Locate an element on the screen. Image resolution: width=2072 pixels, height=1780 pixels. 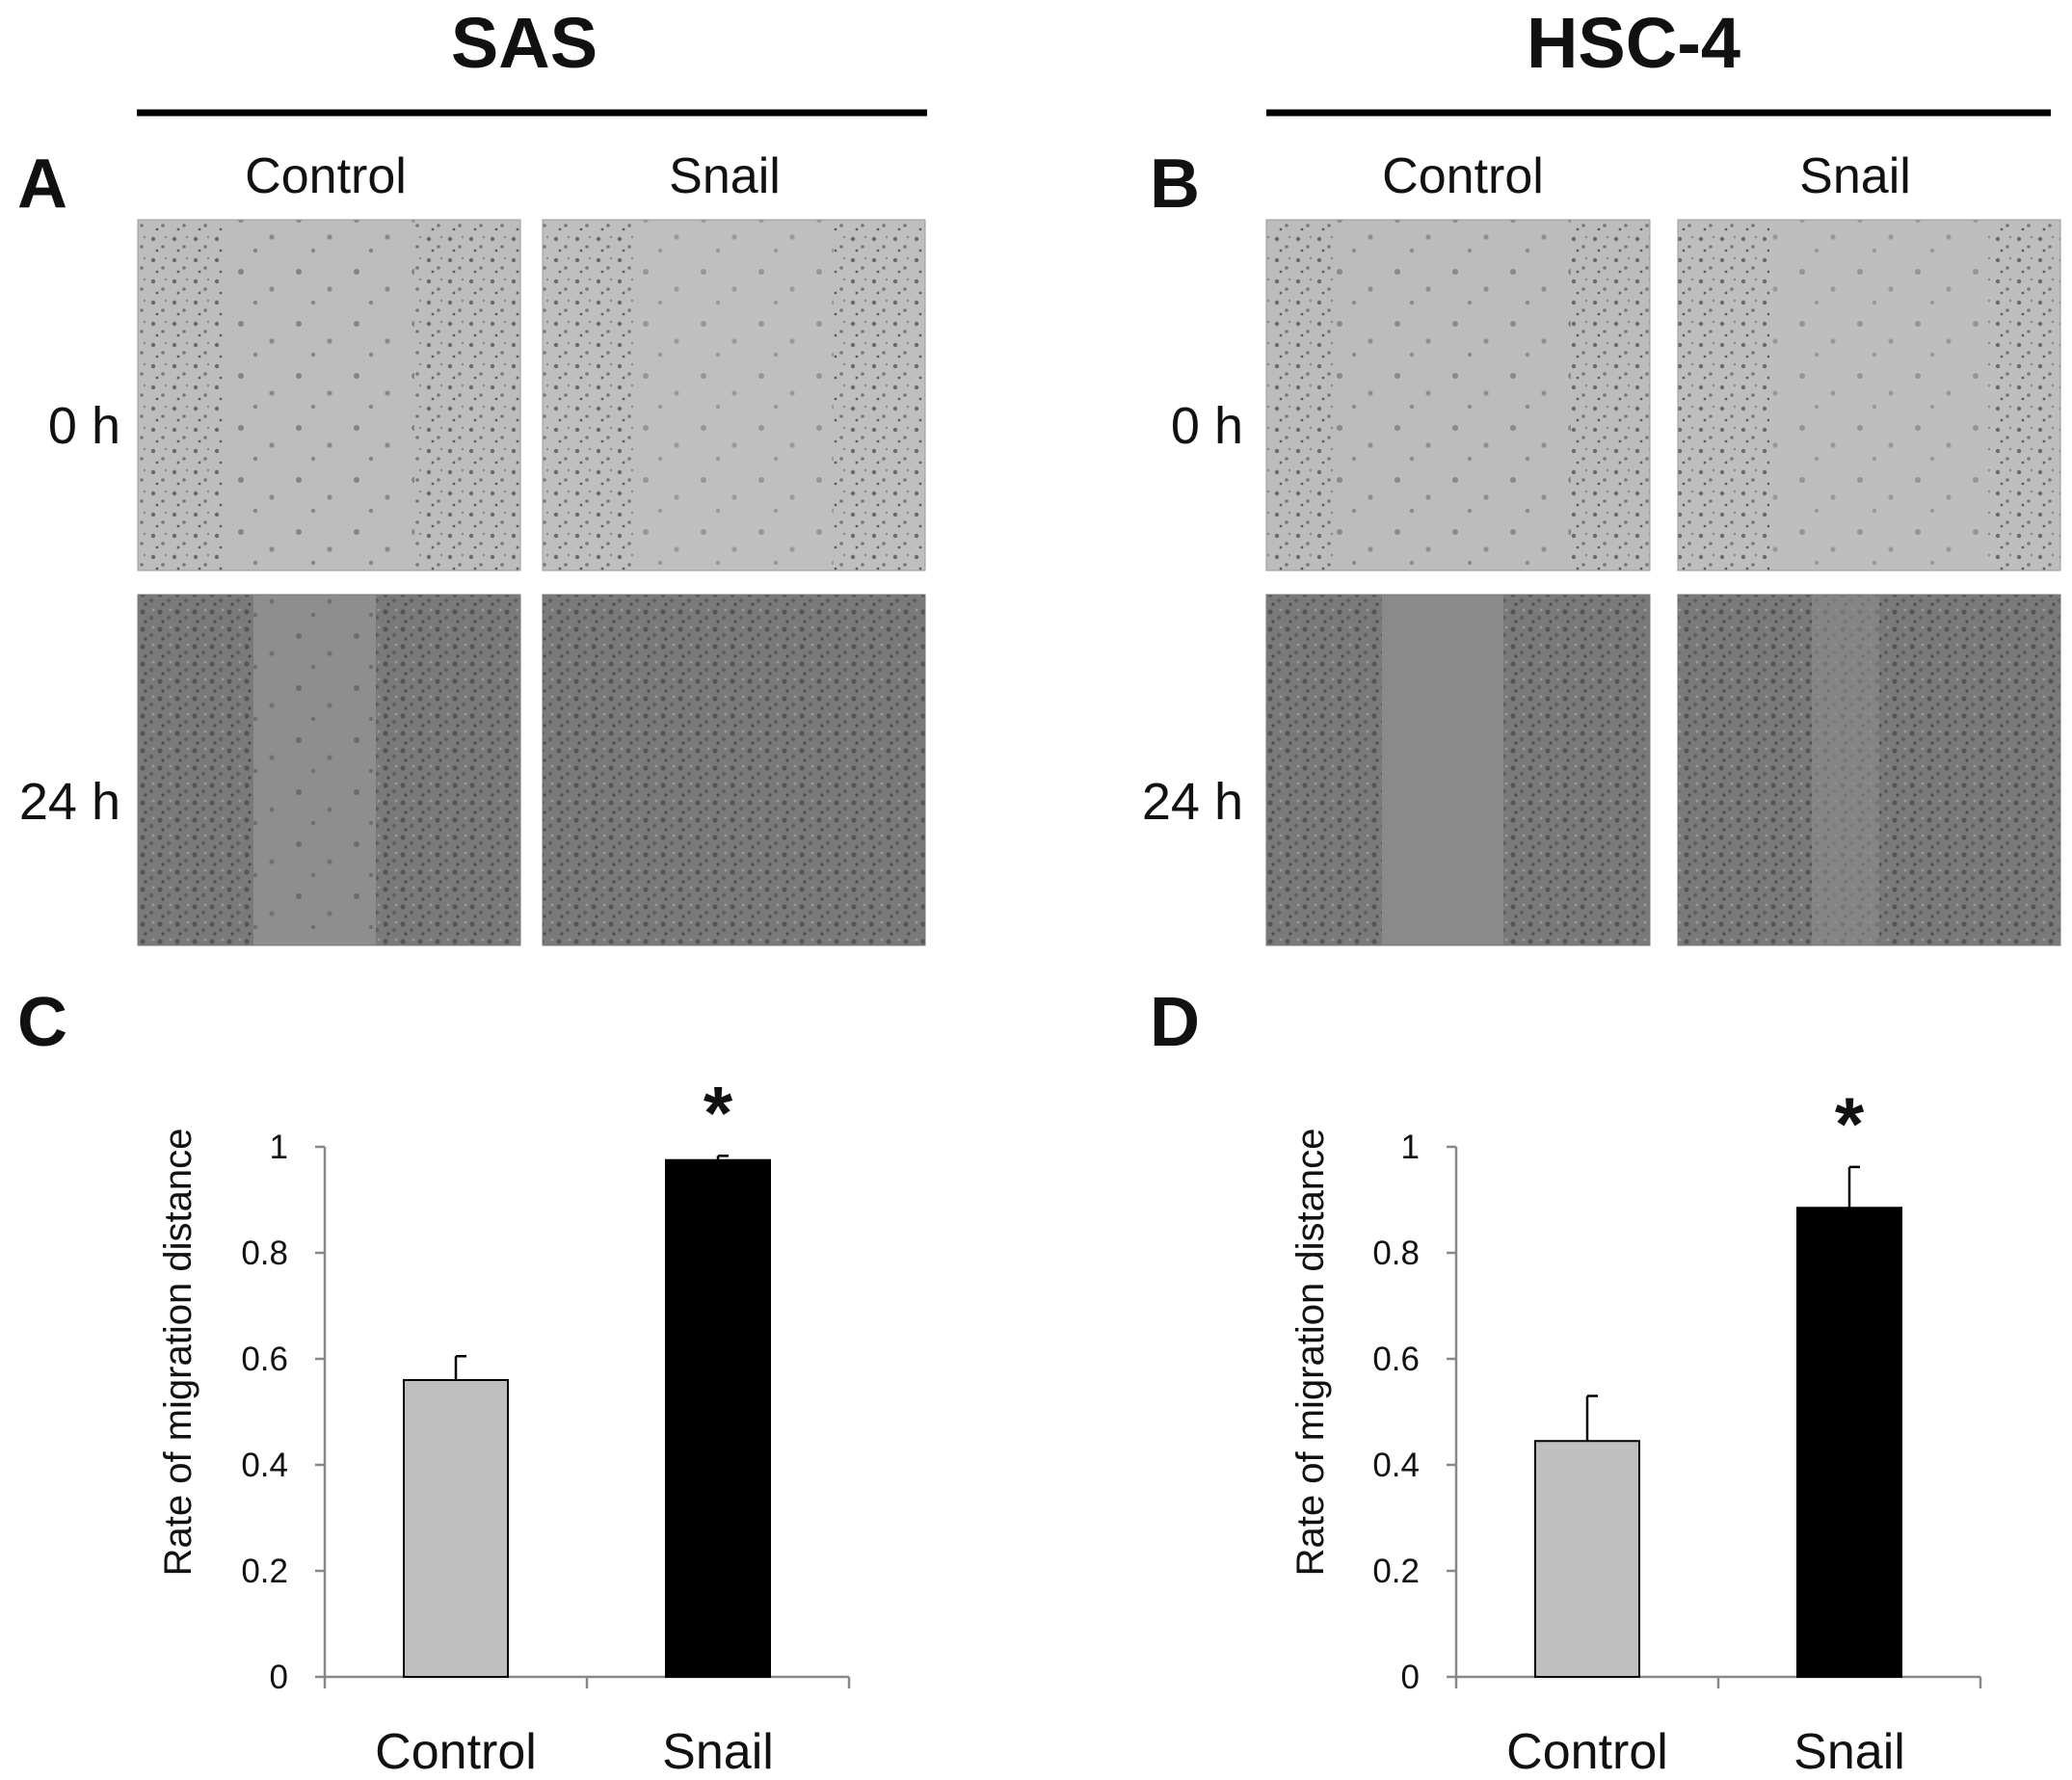
column-label-sas-snail: Snail is located at coordinates (725, 176).